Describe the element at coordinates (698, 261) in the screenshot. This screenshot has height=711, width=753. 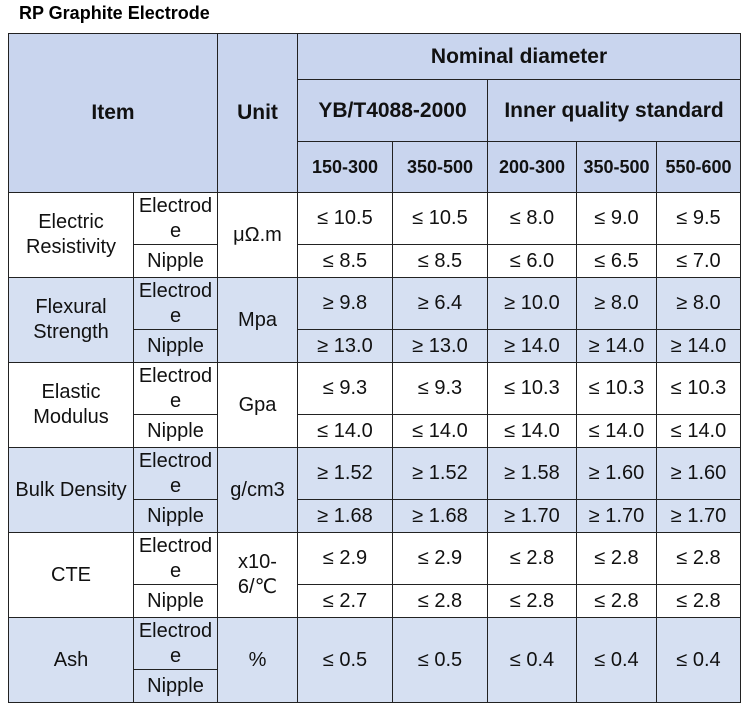
I see `value-cell: ≤ 7.0` at that location.